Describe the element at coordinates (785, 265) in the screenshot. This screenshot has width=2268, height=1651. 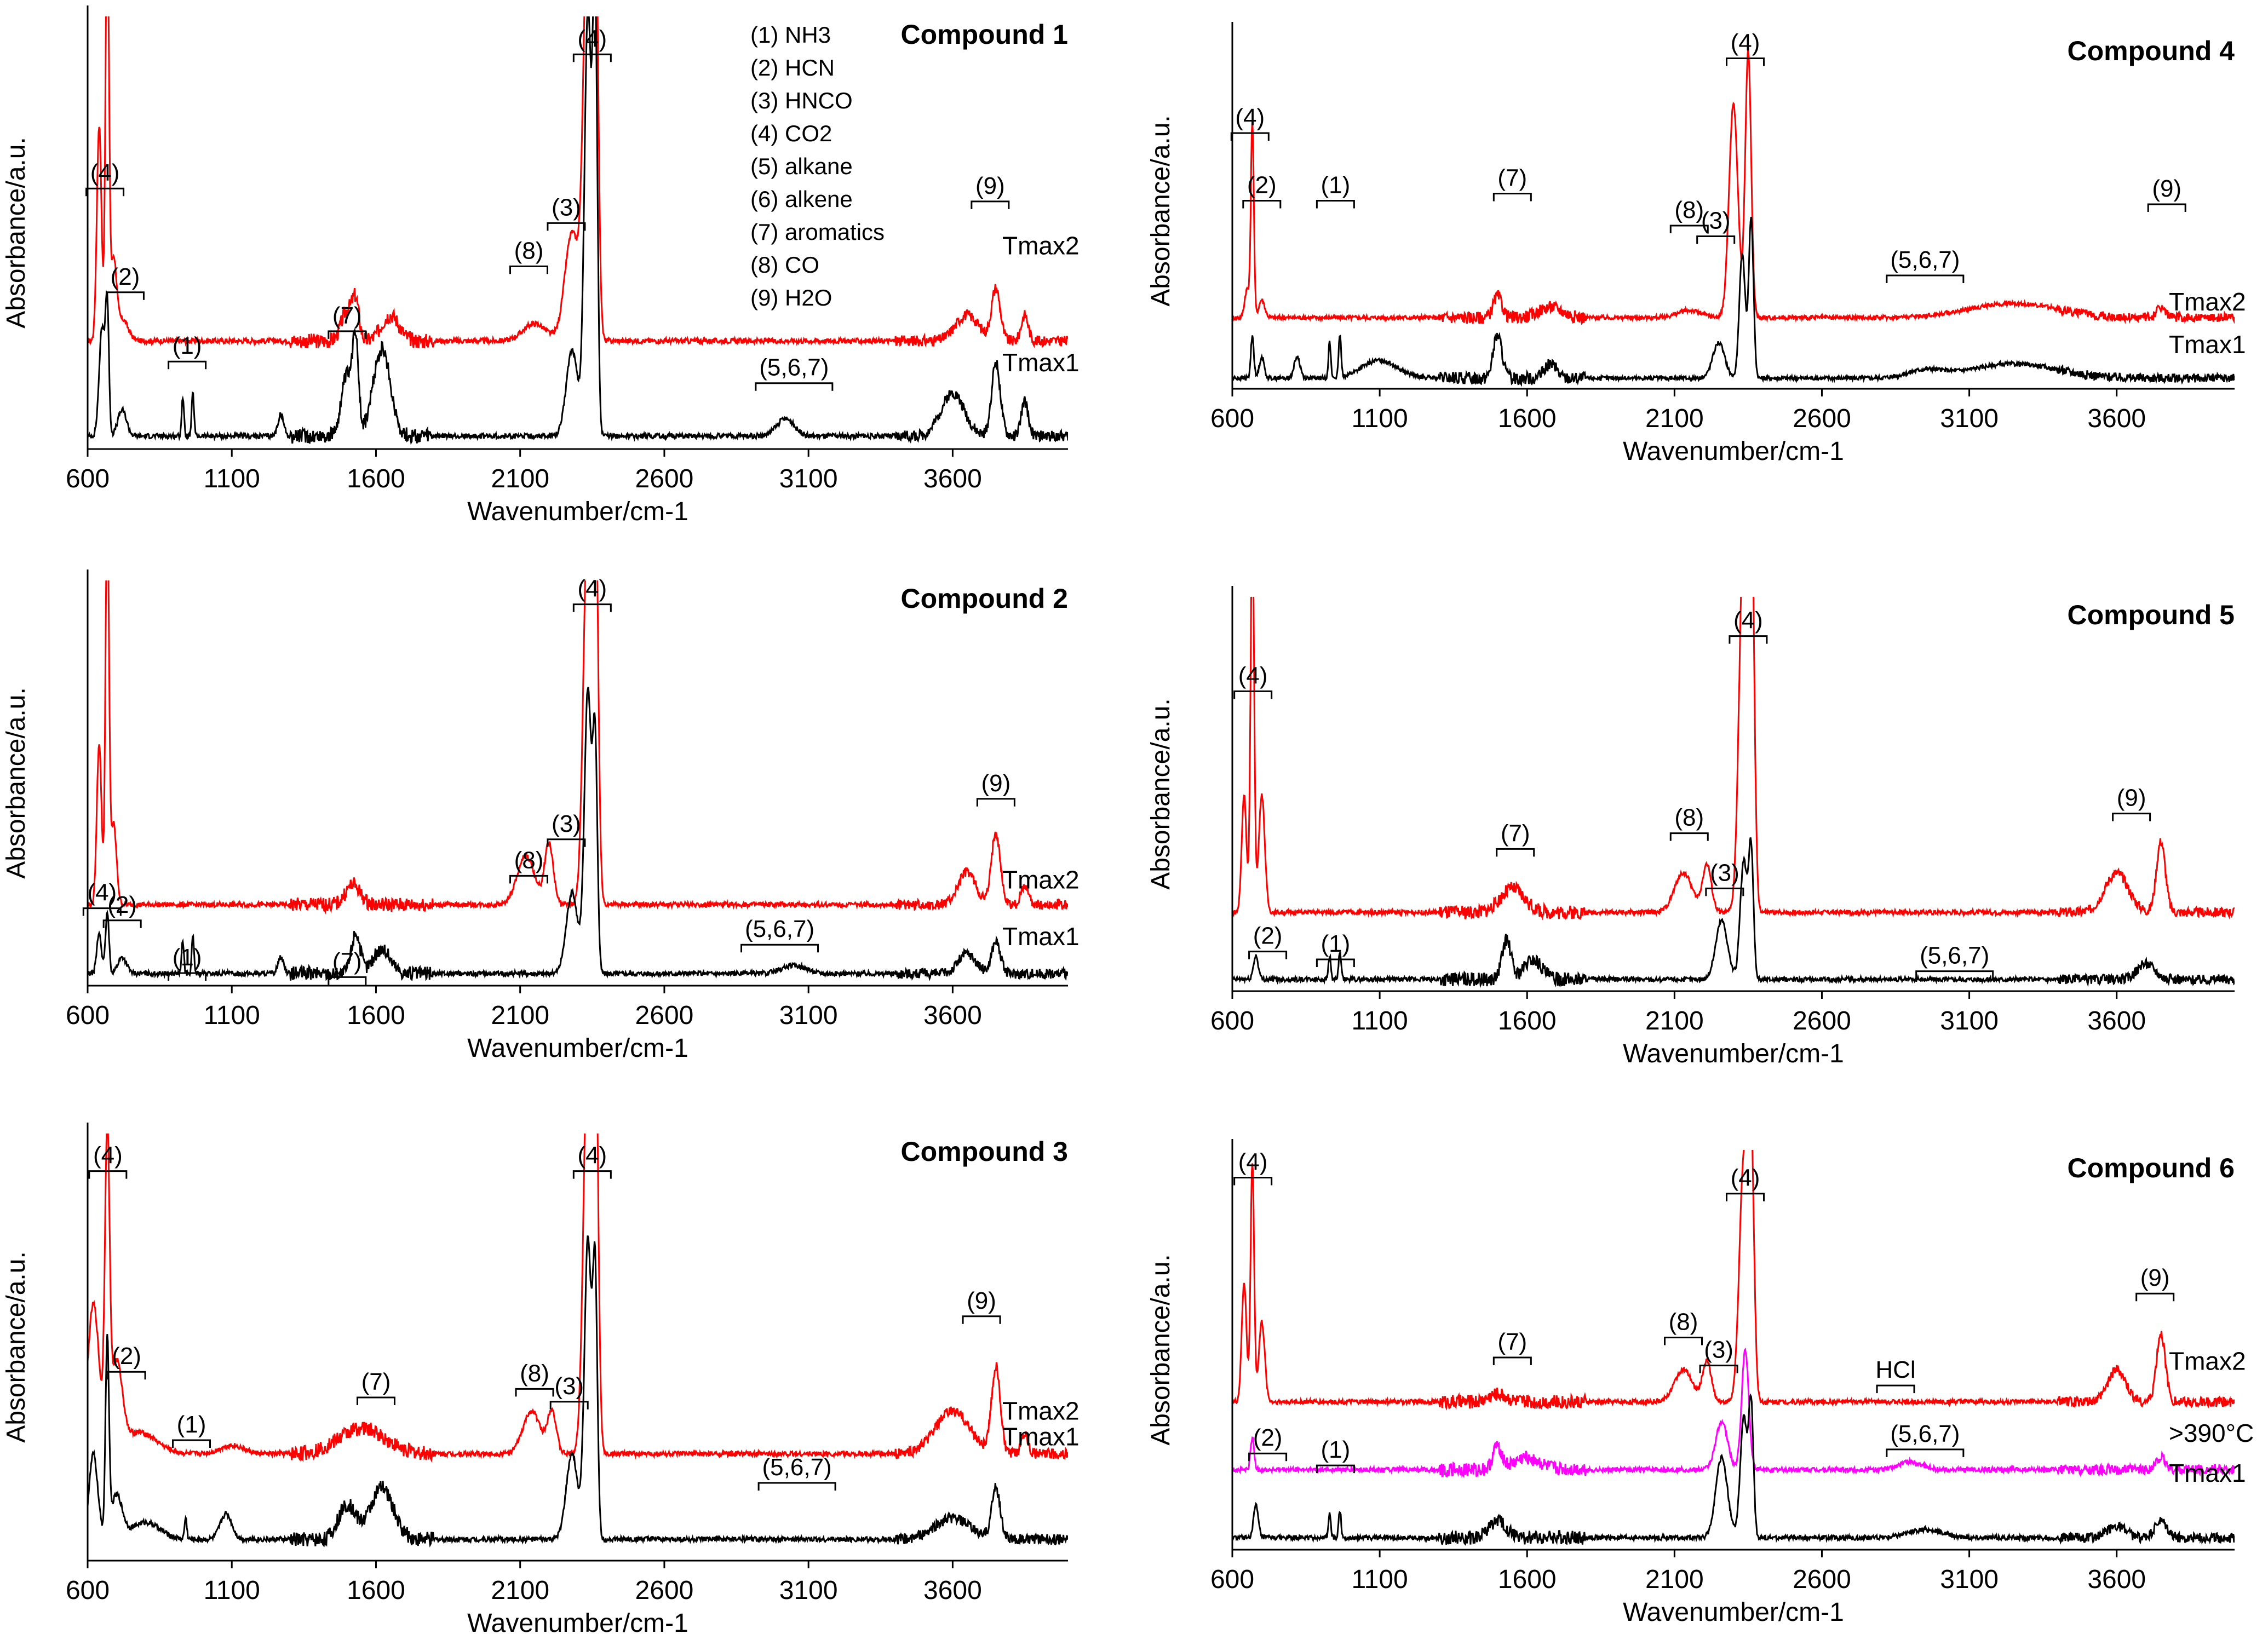
I see `legend-entry: (8) CO` at that location.